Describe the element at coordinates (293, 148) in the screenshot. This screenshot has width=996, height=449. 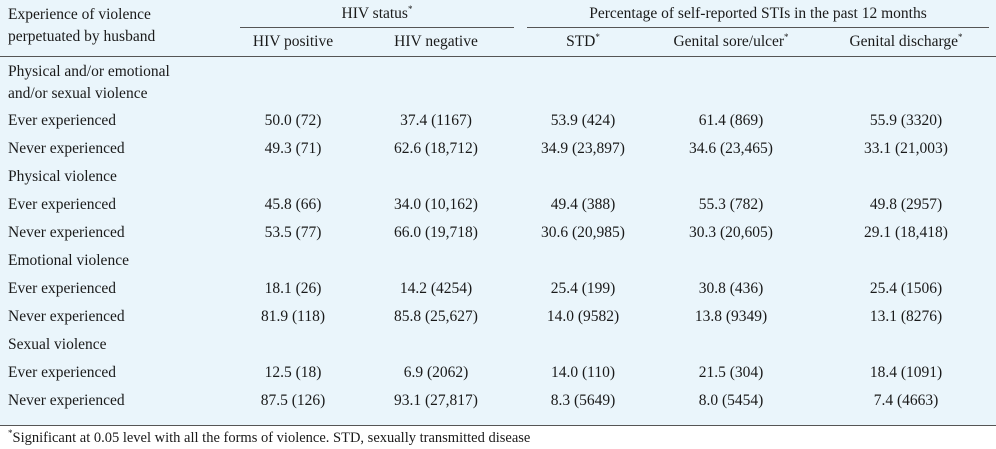
I see `cell-value: 49.3 (71)` at that location.